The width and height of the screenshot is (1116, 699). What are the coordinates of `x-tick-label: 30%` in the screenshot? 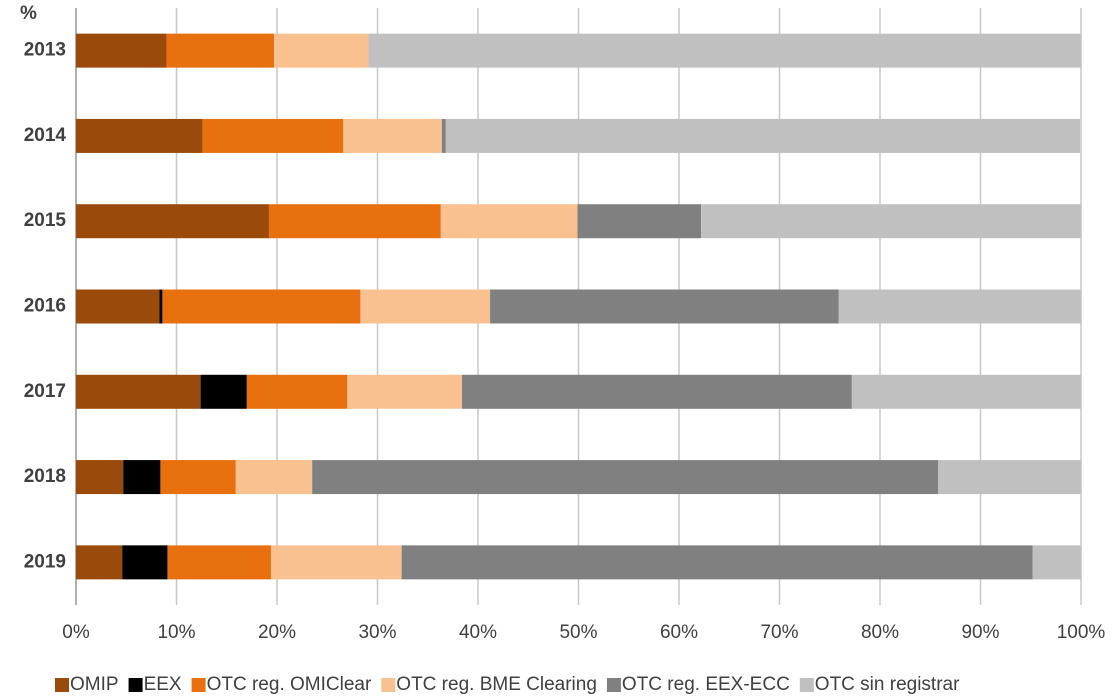 It's located at (377, 632).